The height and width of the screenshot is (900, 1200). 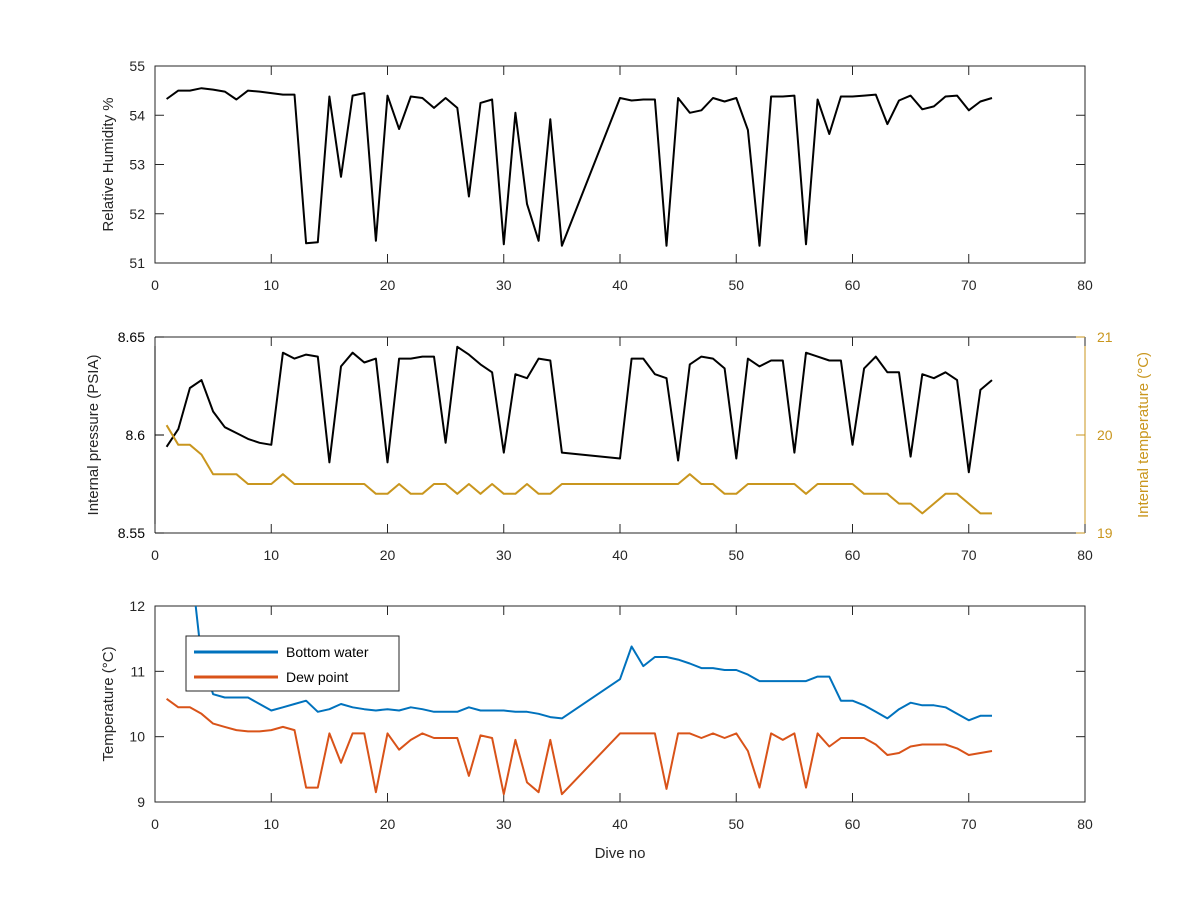 I want to click on y2-tick-label: 19, so click(x=1105, y=533).